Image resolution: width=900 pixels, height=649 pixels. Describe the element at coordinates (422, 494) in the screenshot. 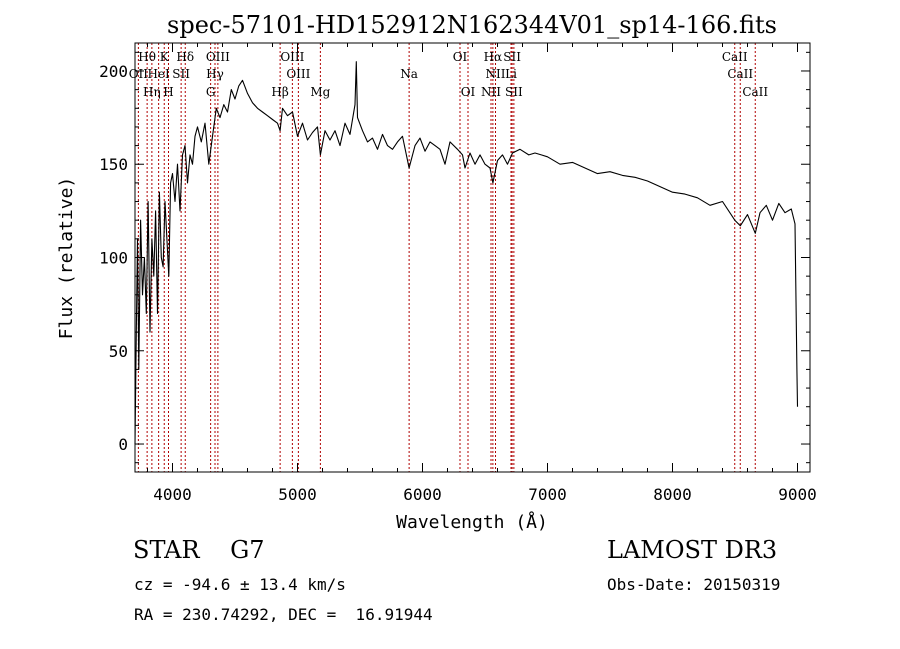

I see `x-tick-label: 6000` at that location.